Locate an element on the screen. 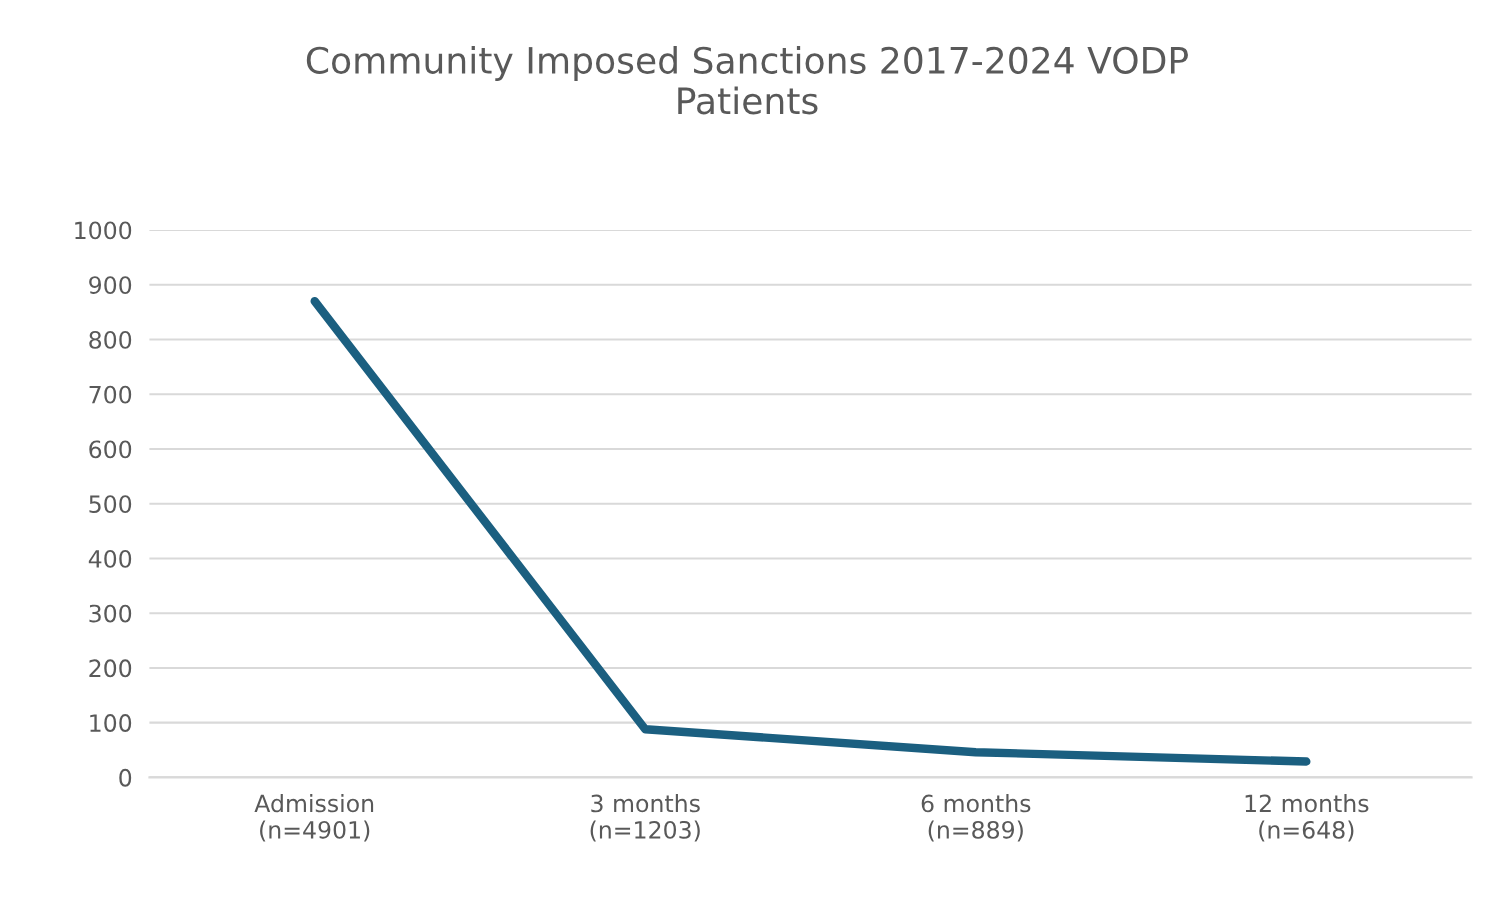  y-tick-label: 1000 is located at coordinates (103, 230).